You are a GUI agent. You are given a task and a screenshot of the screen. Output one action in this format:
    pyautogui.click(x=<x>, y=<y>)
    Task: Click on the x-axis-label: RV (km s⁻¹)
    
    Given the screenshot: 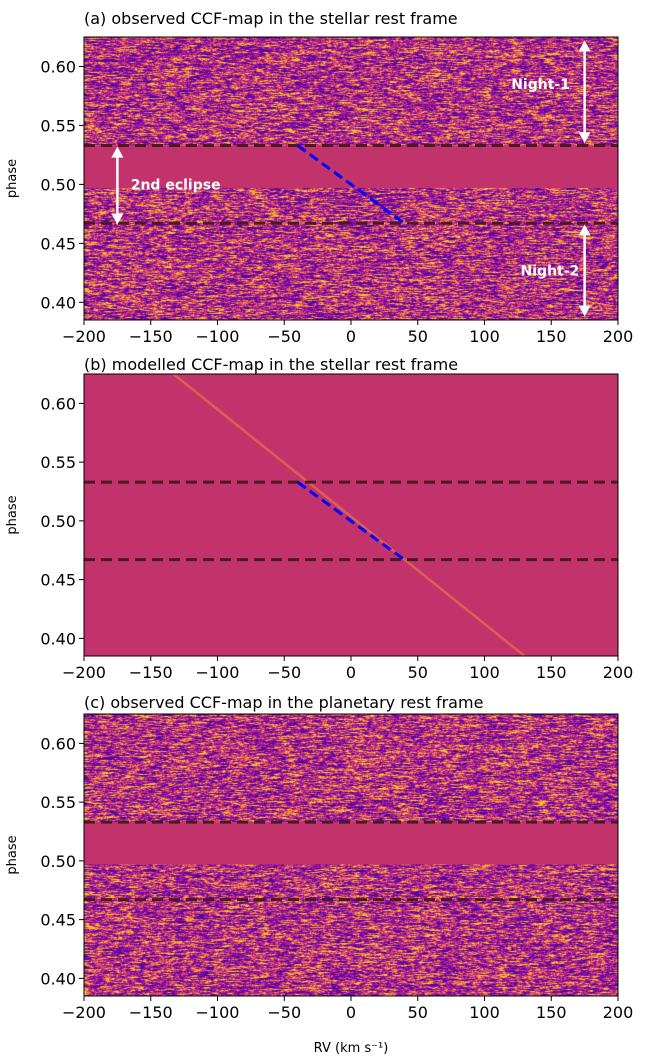 What is the action you would take?
    pyautogui.click(x=351, y=1048)
    